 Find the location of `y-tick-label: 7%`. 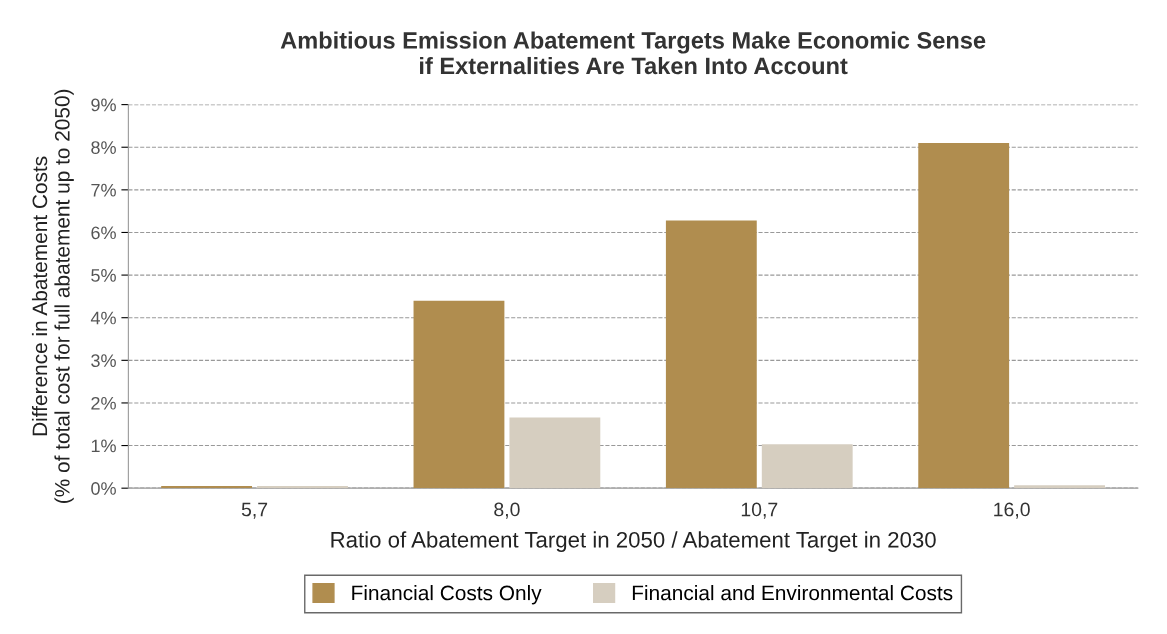

y-tick-label: 7% is located at coordinates (103, 190).